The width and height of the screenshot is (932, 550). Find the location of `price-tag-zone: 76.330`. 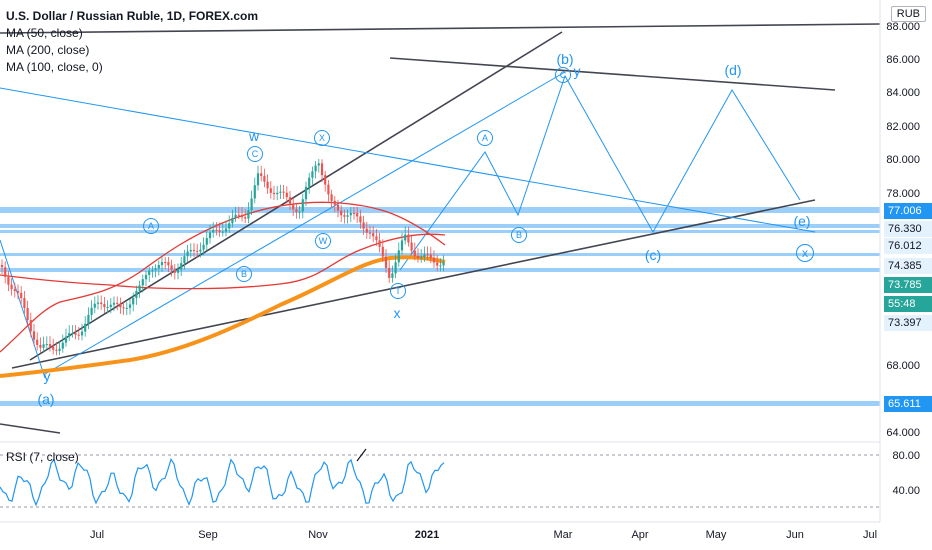

price-tag-zone: 76.330 is located at coordinates (908, 229).